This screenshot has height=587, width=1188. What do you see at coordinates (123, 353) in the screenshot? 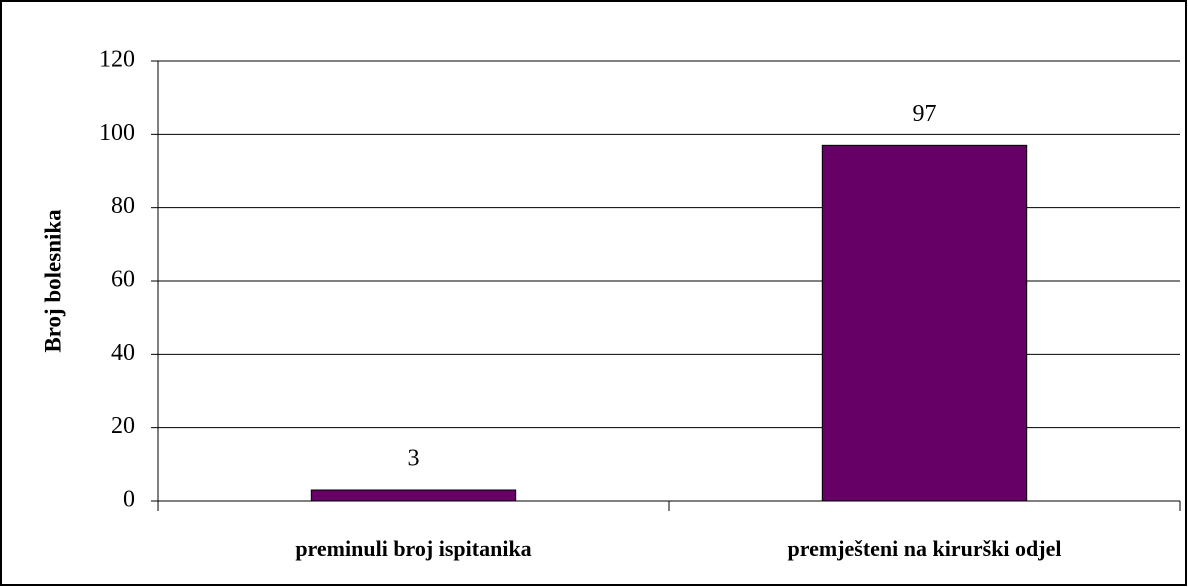
I see `y-tick-label: 40` at bounding box center [123, 353].